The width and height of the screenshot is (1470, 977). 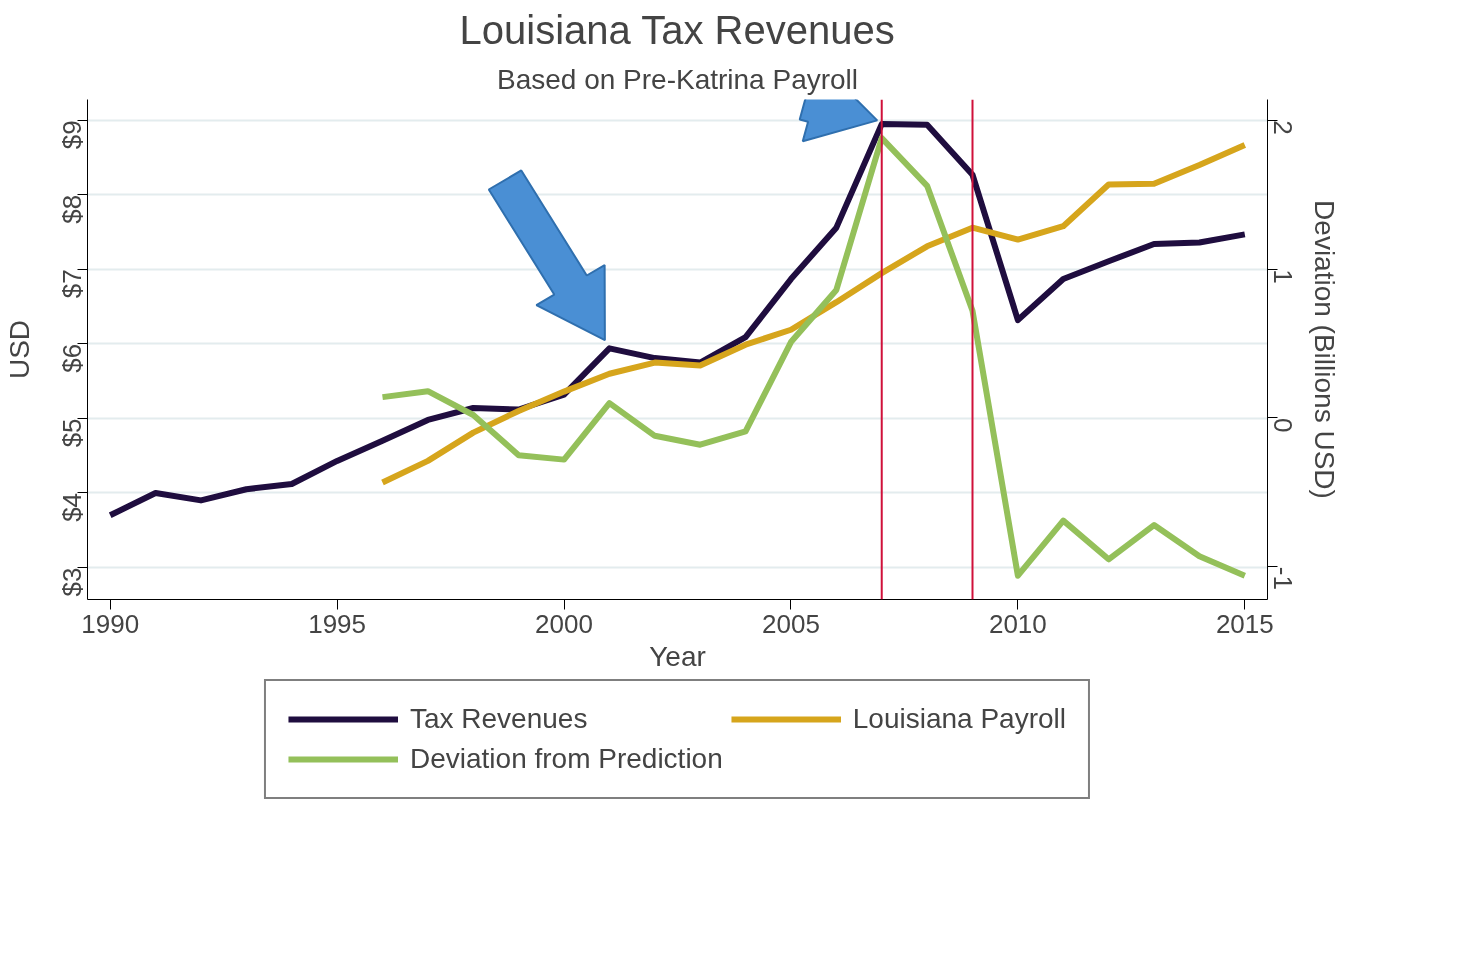 I want to click on chart-title: Louisiana Tax Revenues, so click(x=677, y=29).